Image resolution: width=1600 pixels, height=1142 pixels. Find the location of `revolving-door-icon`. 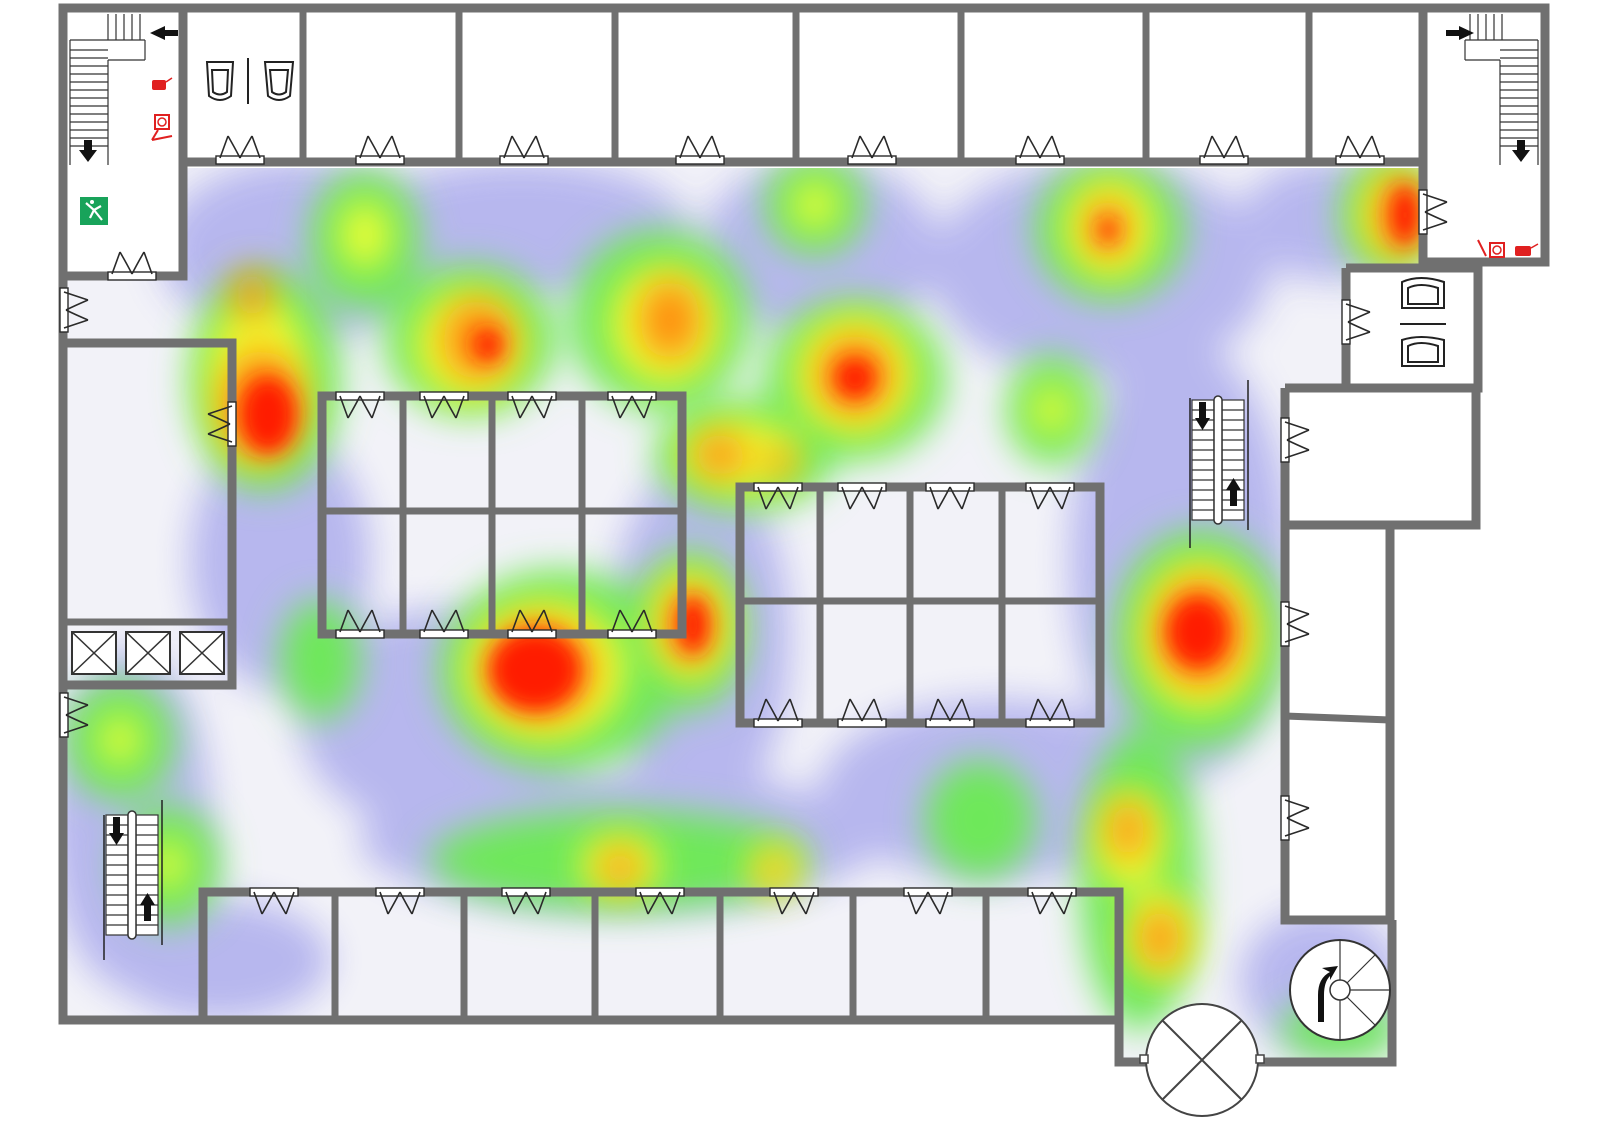

revolving-door-icon is located at coordinates (1202, 1060).